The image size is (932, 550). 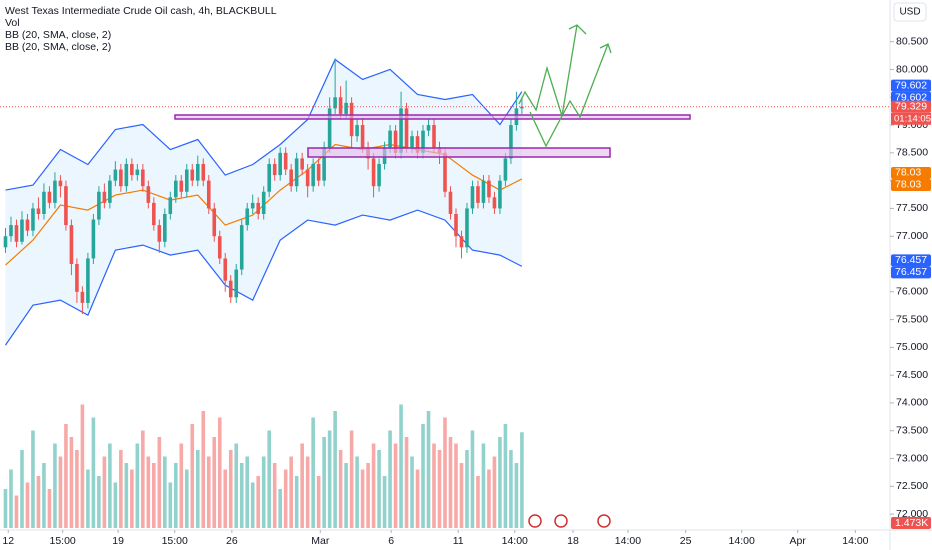 I want to click on x-tick-label: 25, so click(x=686, y=541).